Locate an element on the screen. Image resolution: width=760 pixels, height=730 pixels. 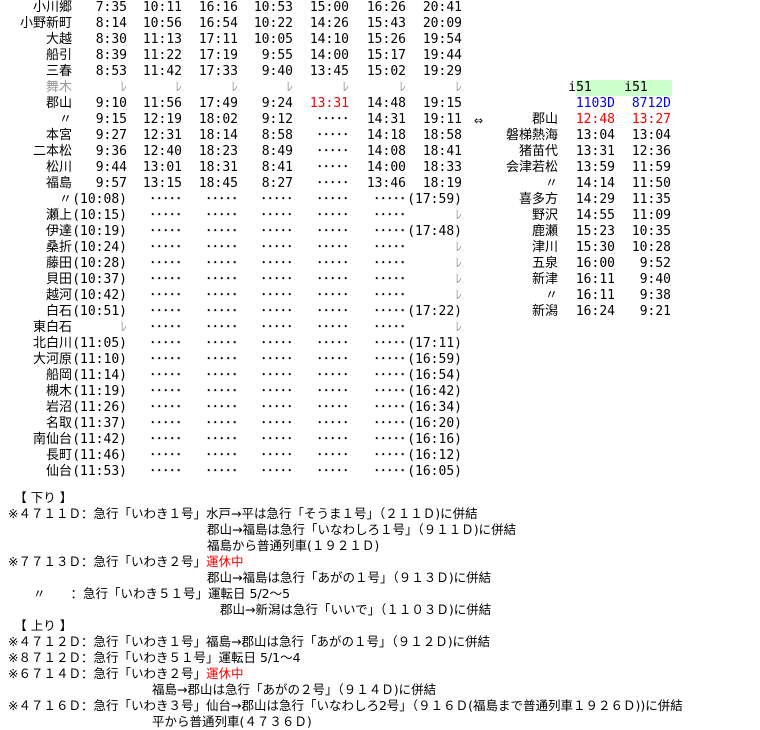
time-cell: 17:49 is located at coordinates (218, 103).